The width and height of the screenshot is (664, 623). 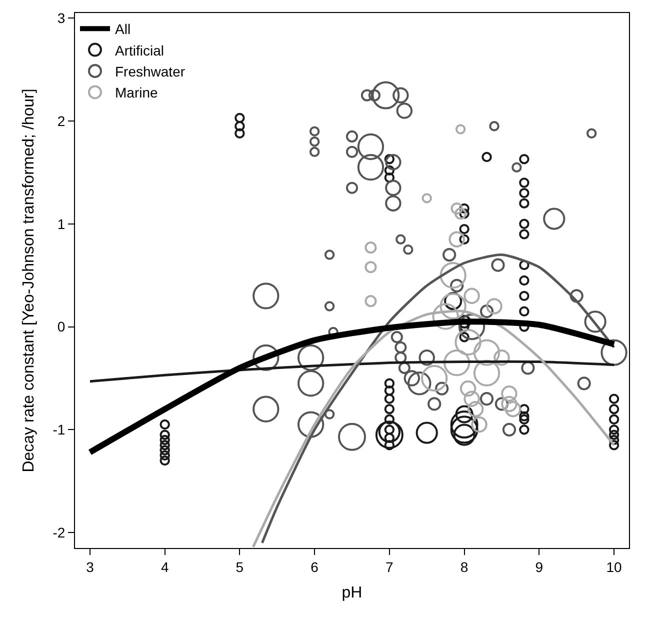 What do you see at coordinates (614, 566) in the screenshot?
I see `x-tick-label: 10` at bounding box center [614, 566].